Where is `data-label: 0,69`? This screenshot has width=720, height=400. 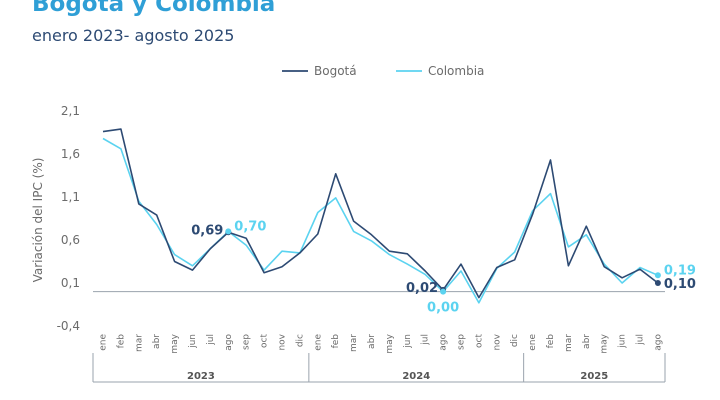
data-label: 0,69 is located at coordinates (207, 230).